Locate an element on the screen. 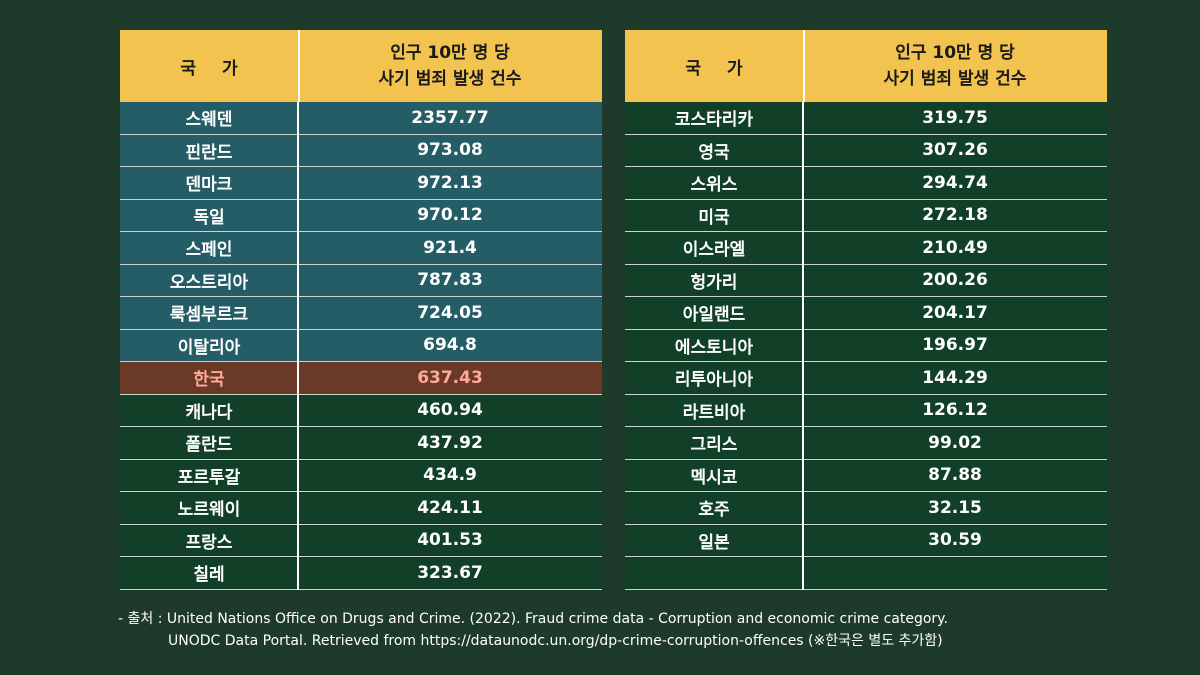 The width and height of the screenshot is (1200, 675). country-cell: 폴란드 is located at coordinates (209, 445).